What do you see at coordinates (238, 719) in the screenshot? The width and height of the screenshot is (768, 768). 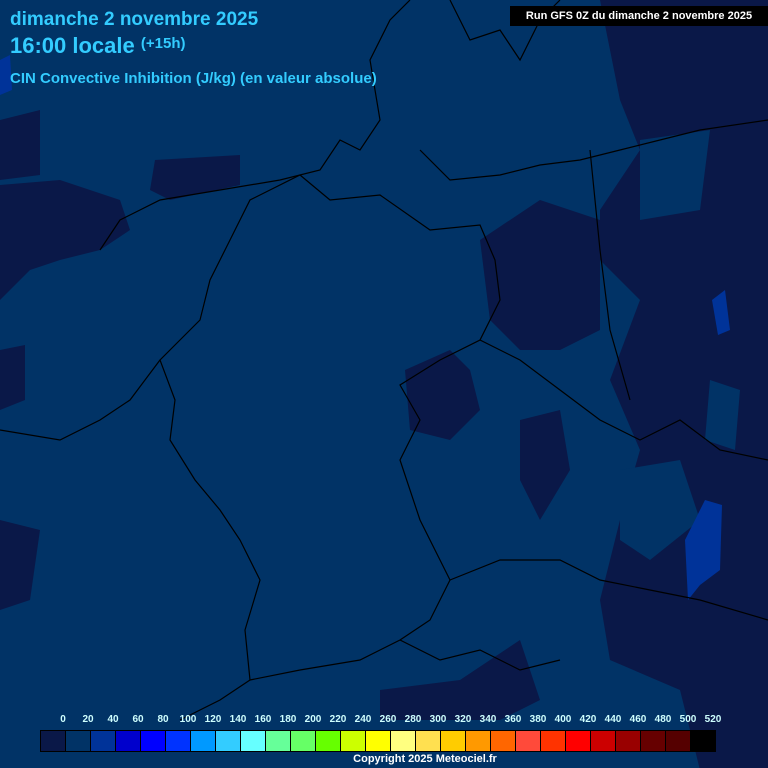 I see `legend-label: 140` at bounding box center [238, 719].